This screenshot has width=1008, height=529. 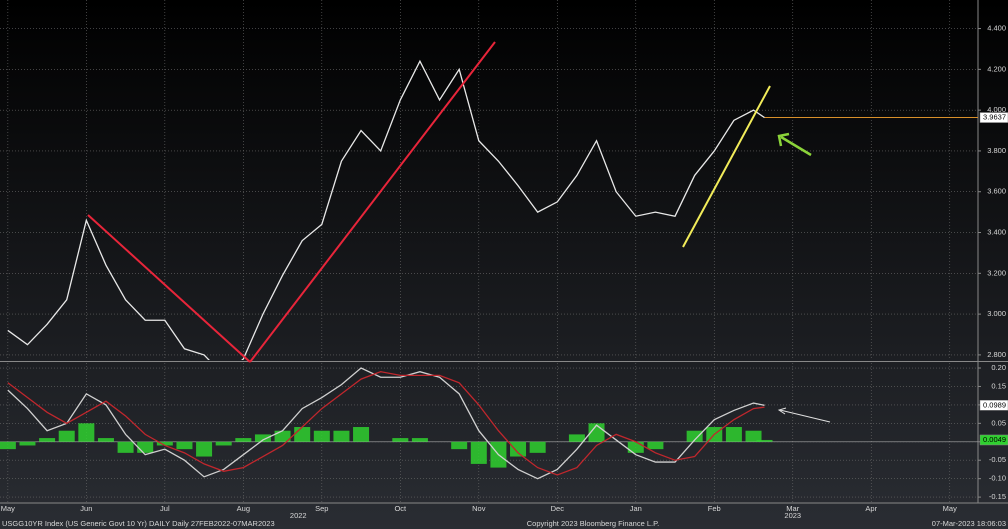 I want to click on value-tag: 0.0049, so click(x=994, y=439).